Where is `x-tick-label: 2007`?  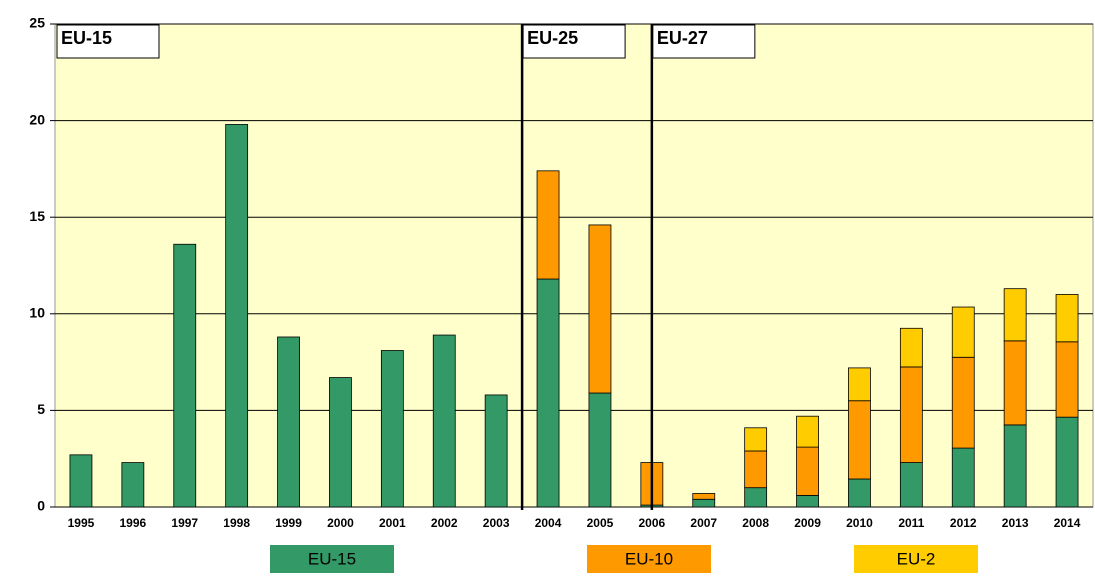
x-tick-label: 2007 is located at coordinates (703, 523).